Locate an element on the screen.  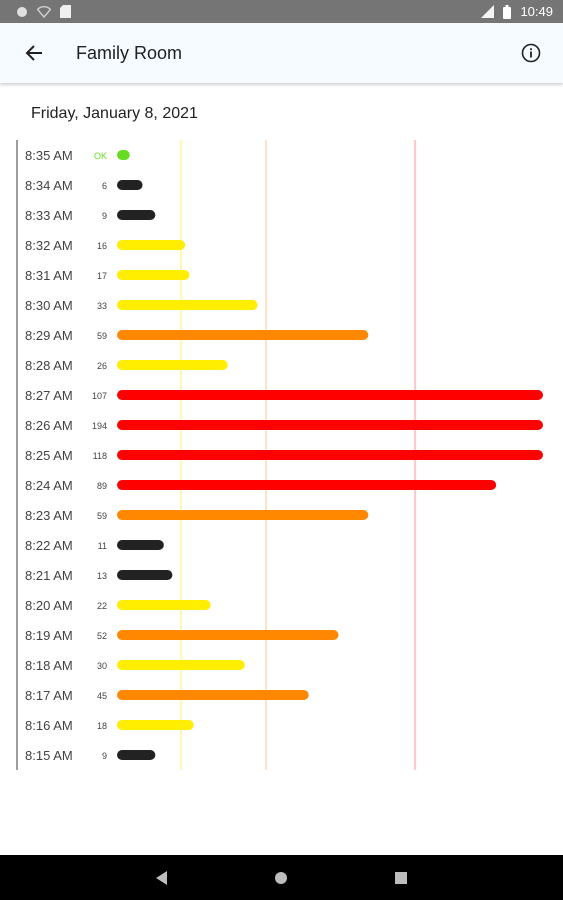
status-bar-left is located at coordinates (43, 11).